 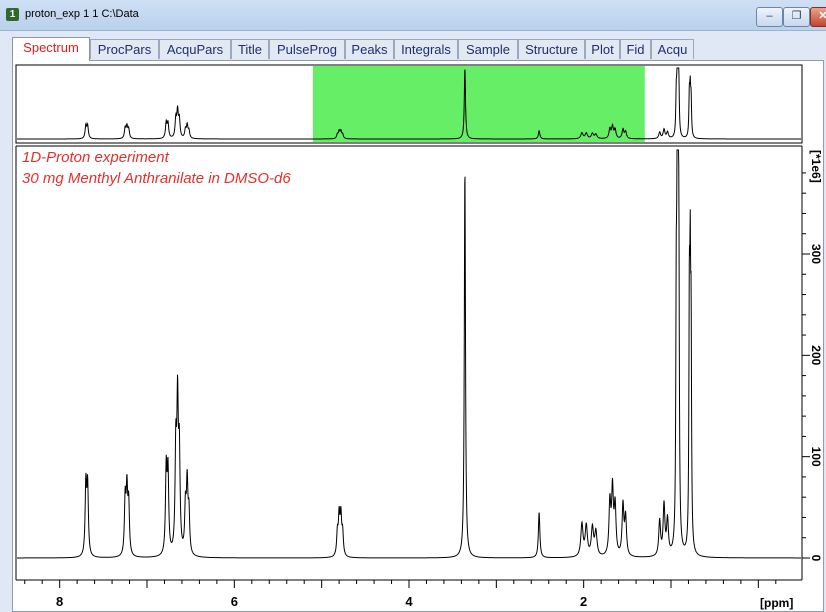 What do you see at coordinates (816, 355) in the screenshot?
I see `y-tick-label: 200` at bounding box center [816, 355].